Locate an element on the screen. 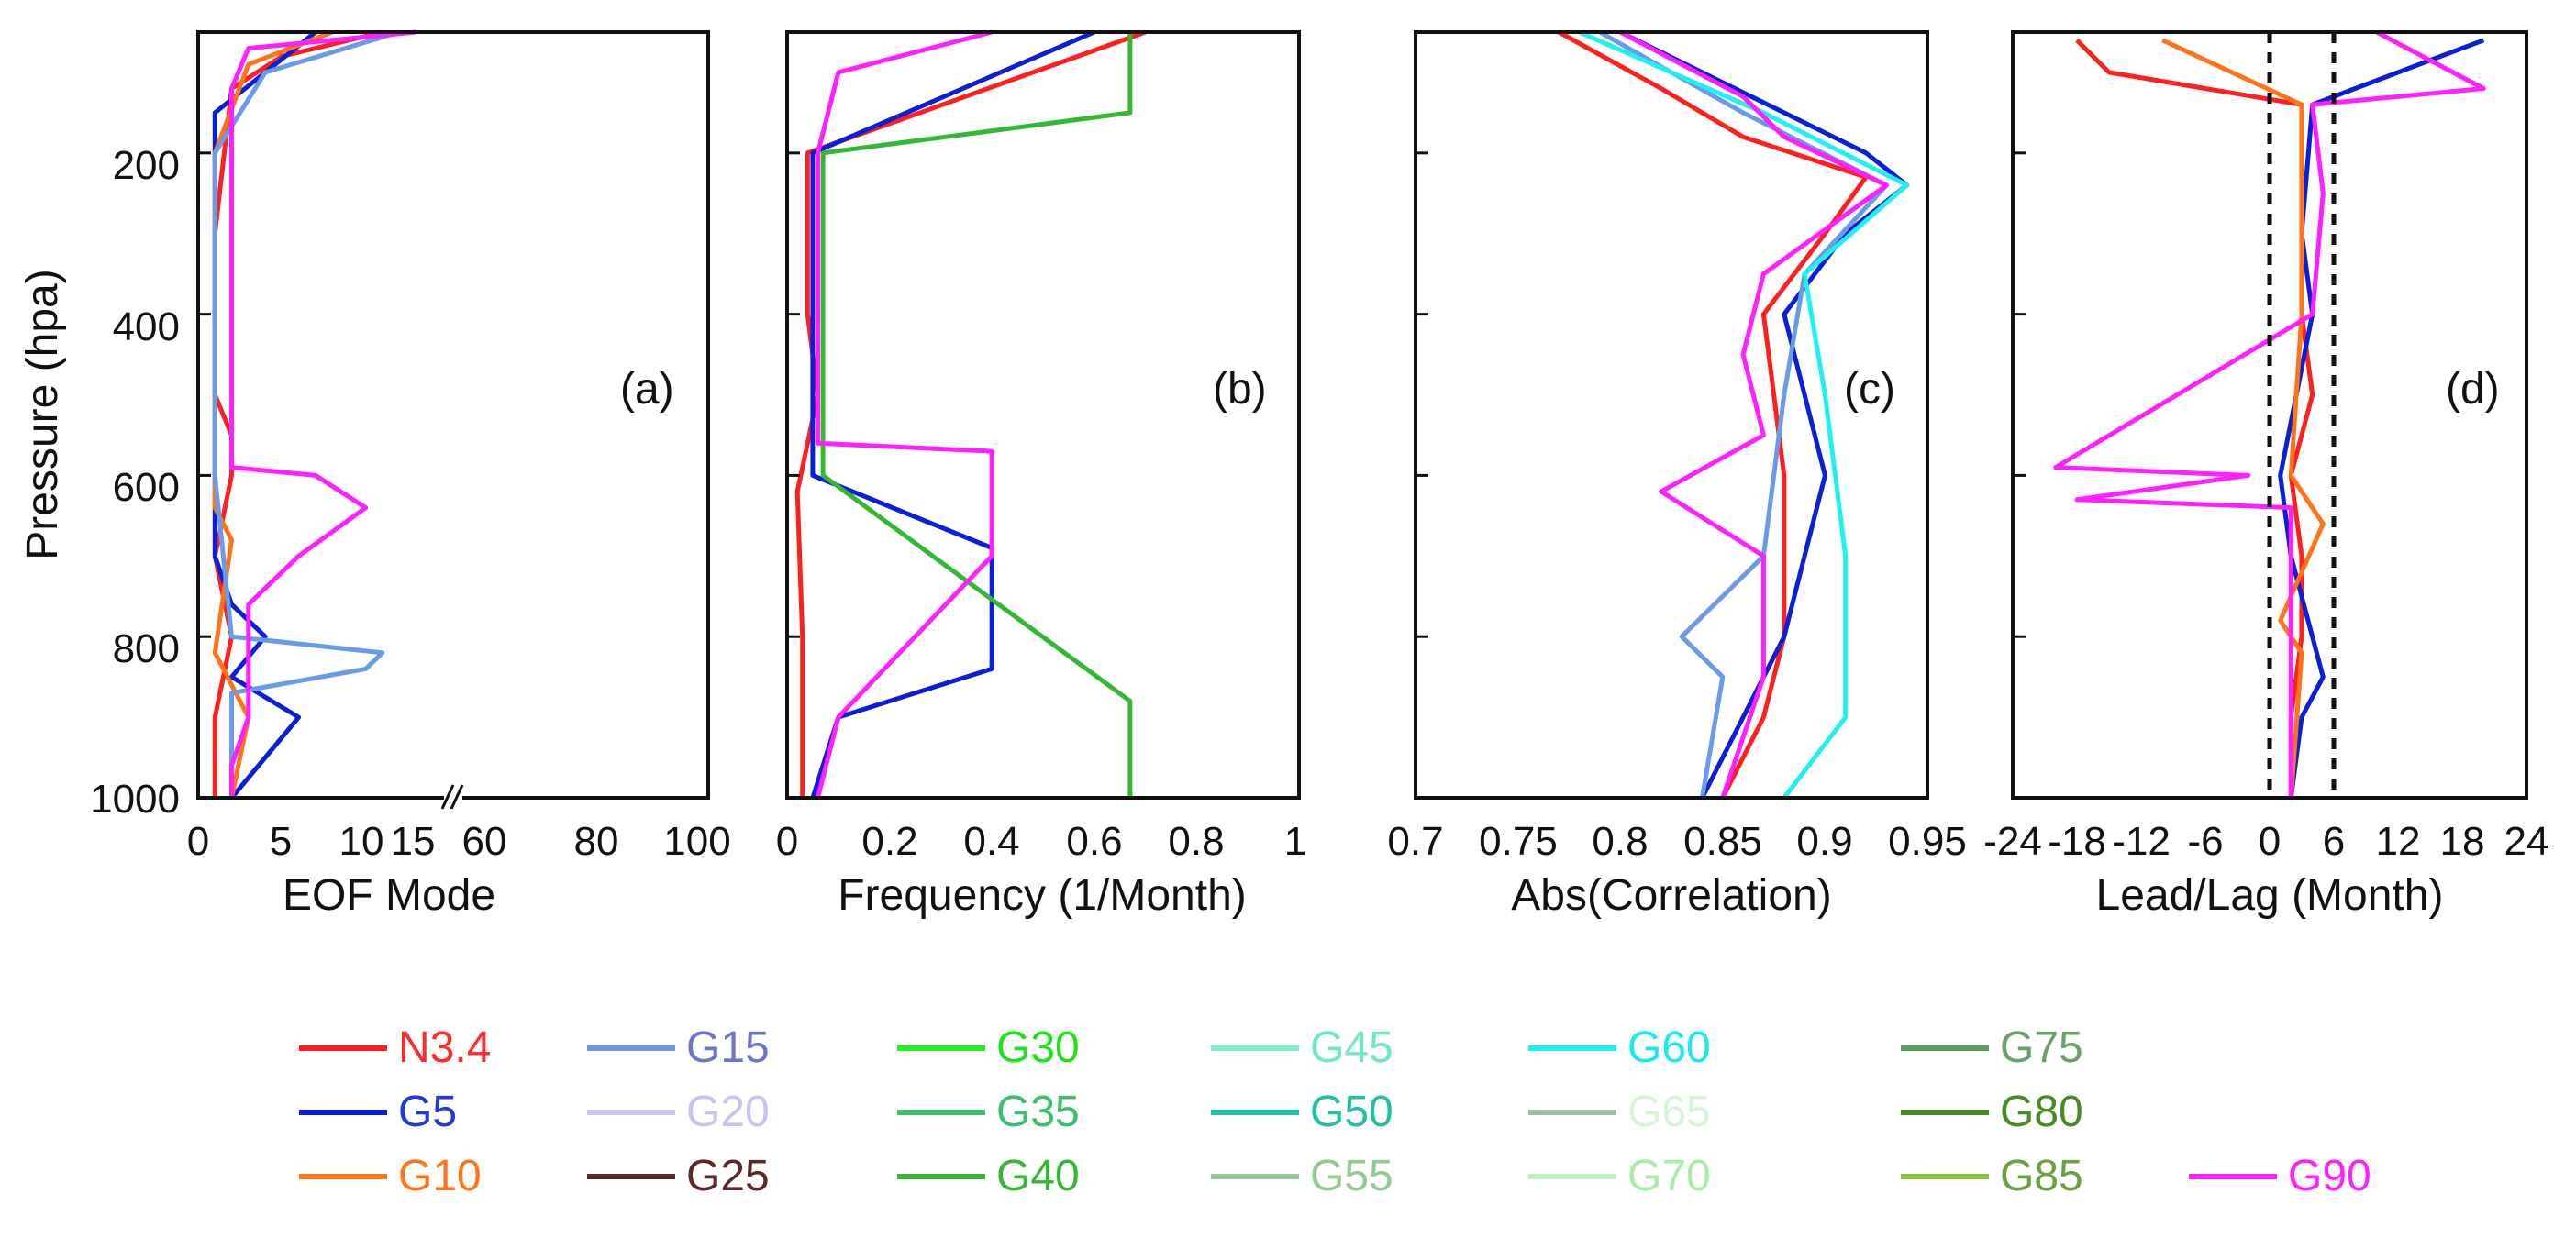  xtick-d-m6: -6 is located at coordinates (2205, 841).